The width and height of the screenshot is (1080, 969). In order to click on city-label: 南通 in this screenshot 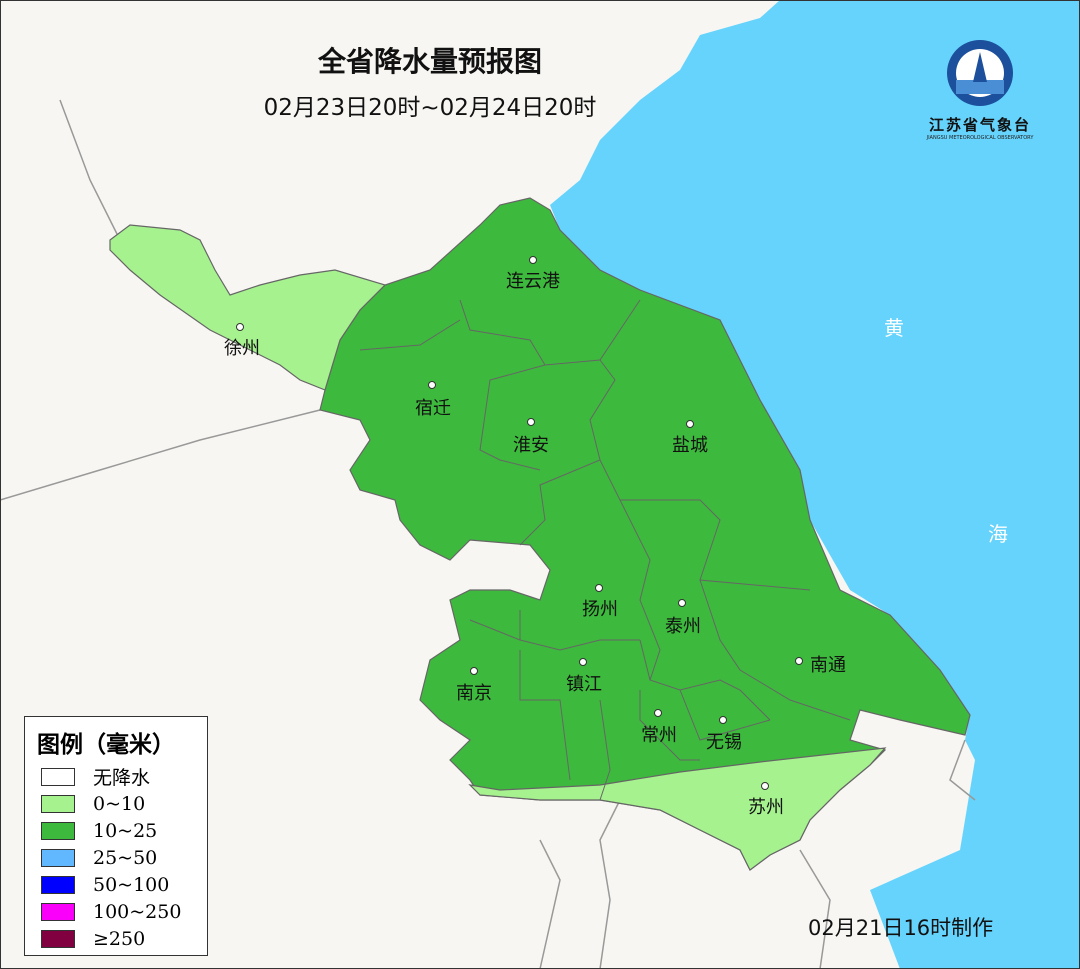, I will do `click(828, 665)`.